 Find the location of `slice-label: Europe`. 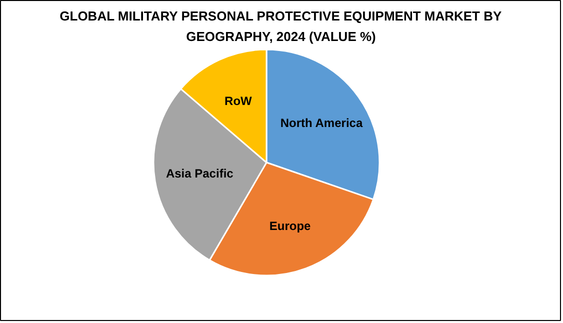

slice-label: Europe is located at coordinates (290, 226).